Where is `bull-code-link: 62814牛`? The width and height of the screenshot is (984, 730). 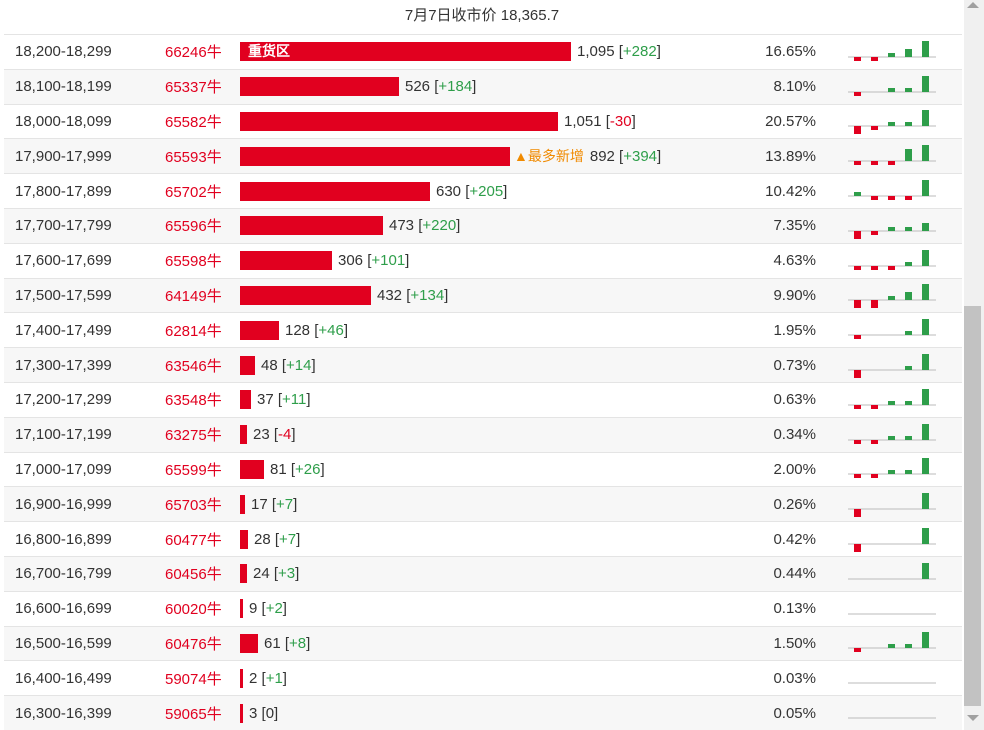 bull-code-link: 62814牛 is located at coordinates (193, 331).